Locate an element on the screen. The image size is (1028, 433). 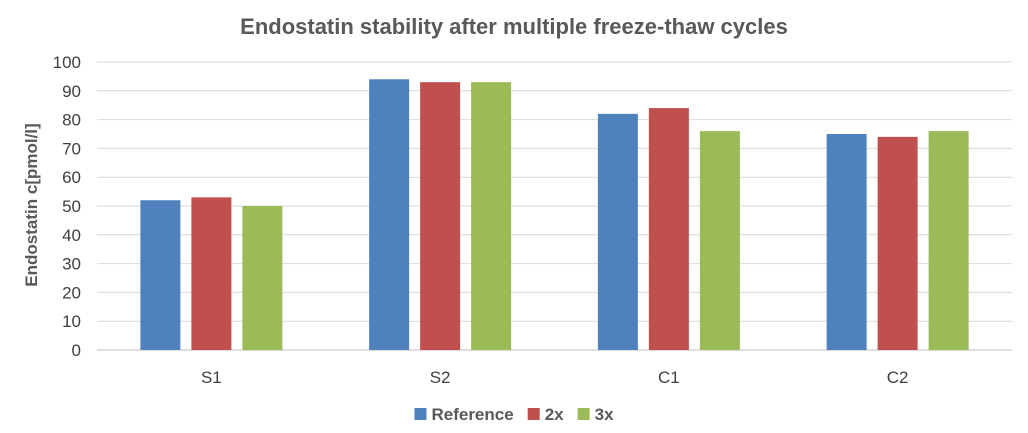
y-tick-label: 30 is located at coordinates (71, 264).